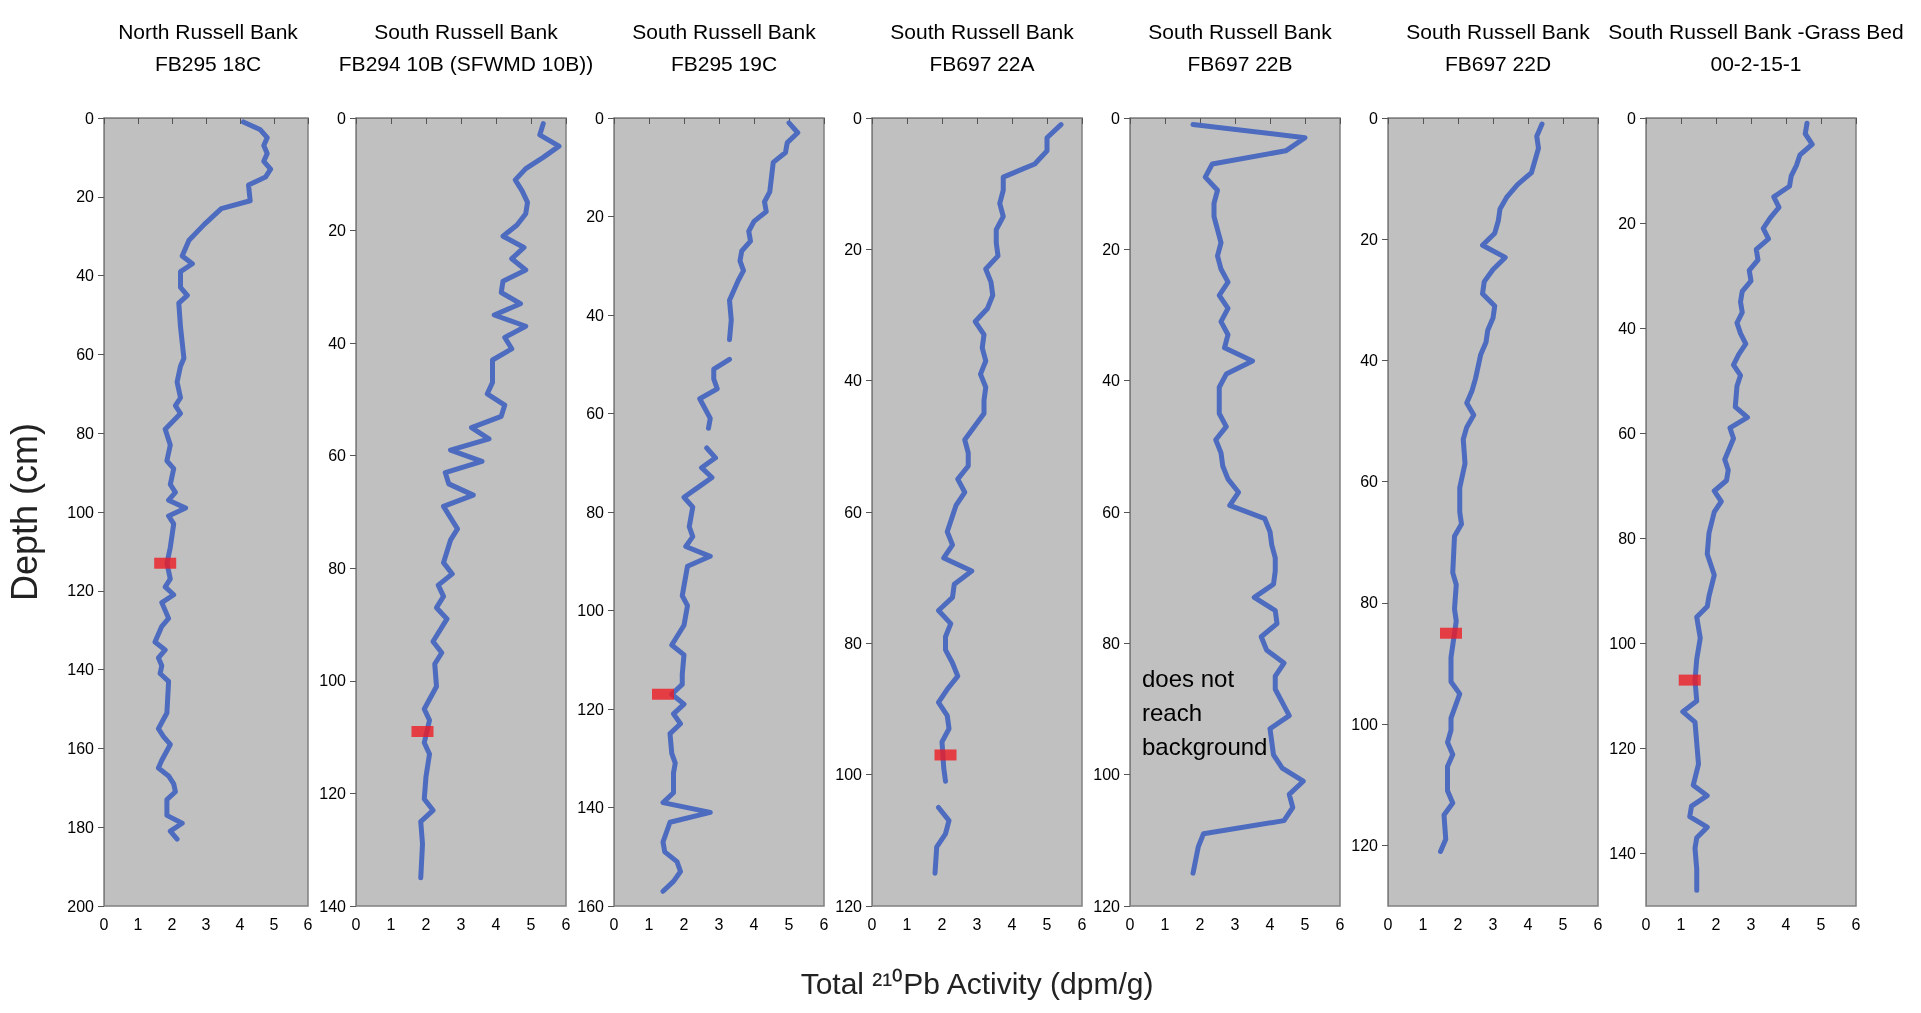  Describe the element at coordinates (466, 47) in the screenshot. I see `chart-title: South Russell Bank FB294 10B (SFWMD 10B))` at that location.